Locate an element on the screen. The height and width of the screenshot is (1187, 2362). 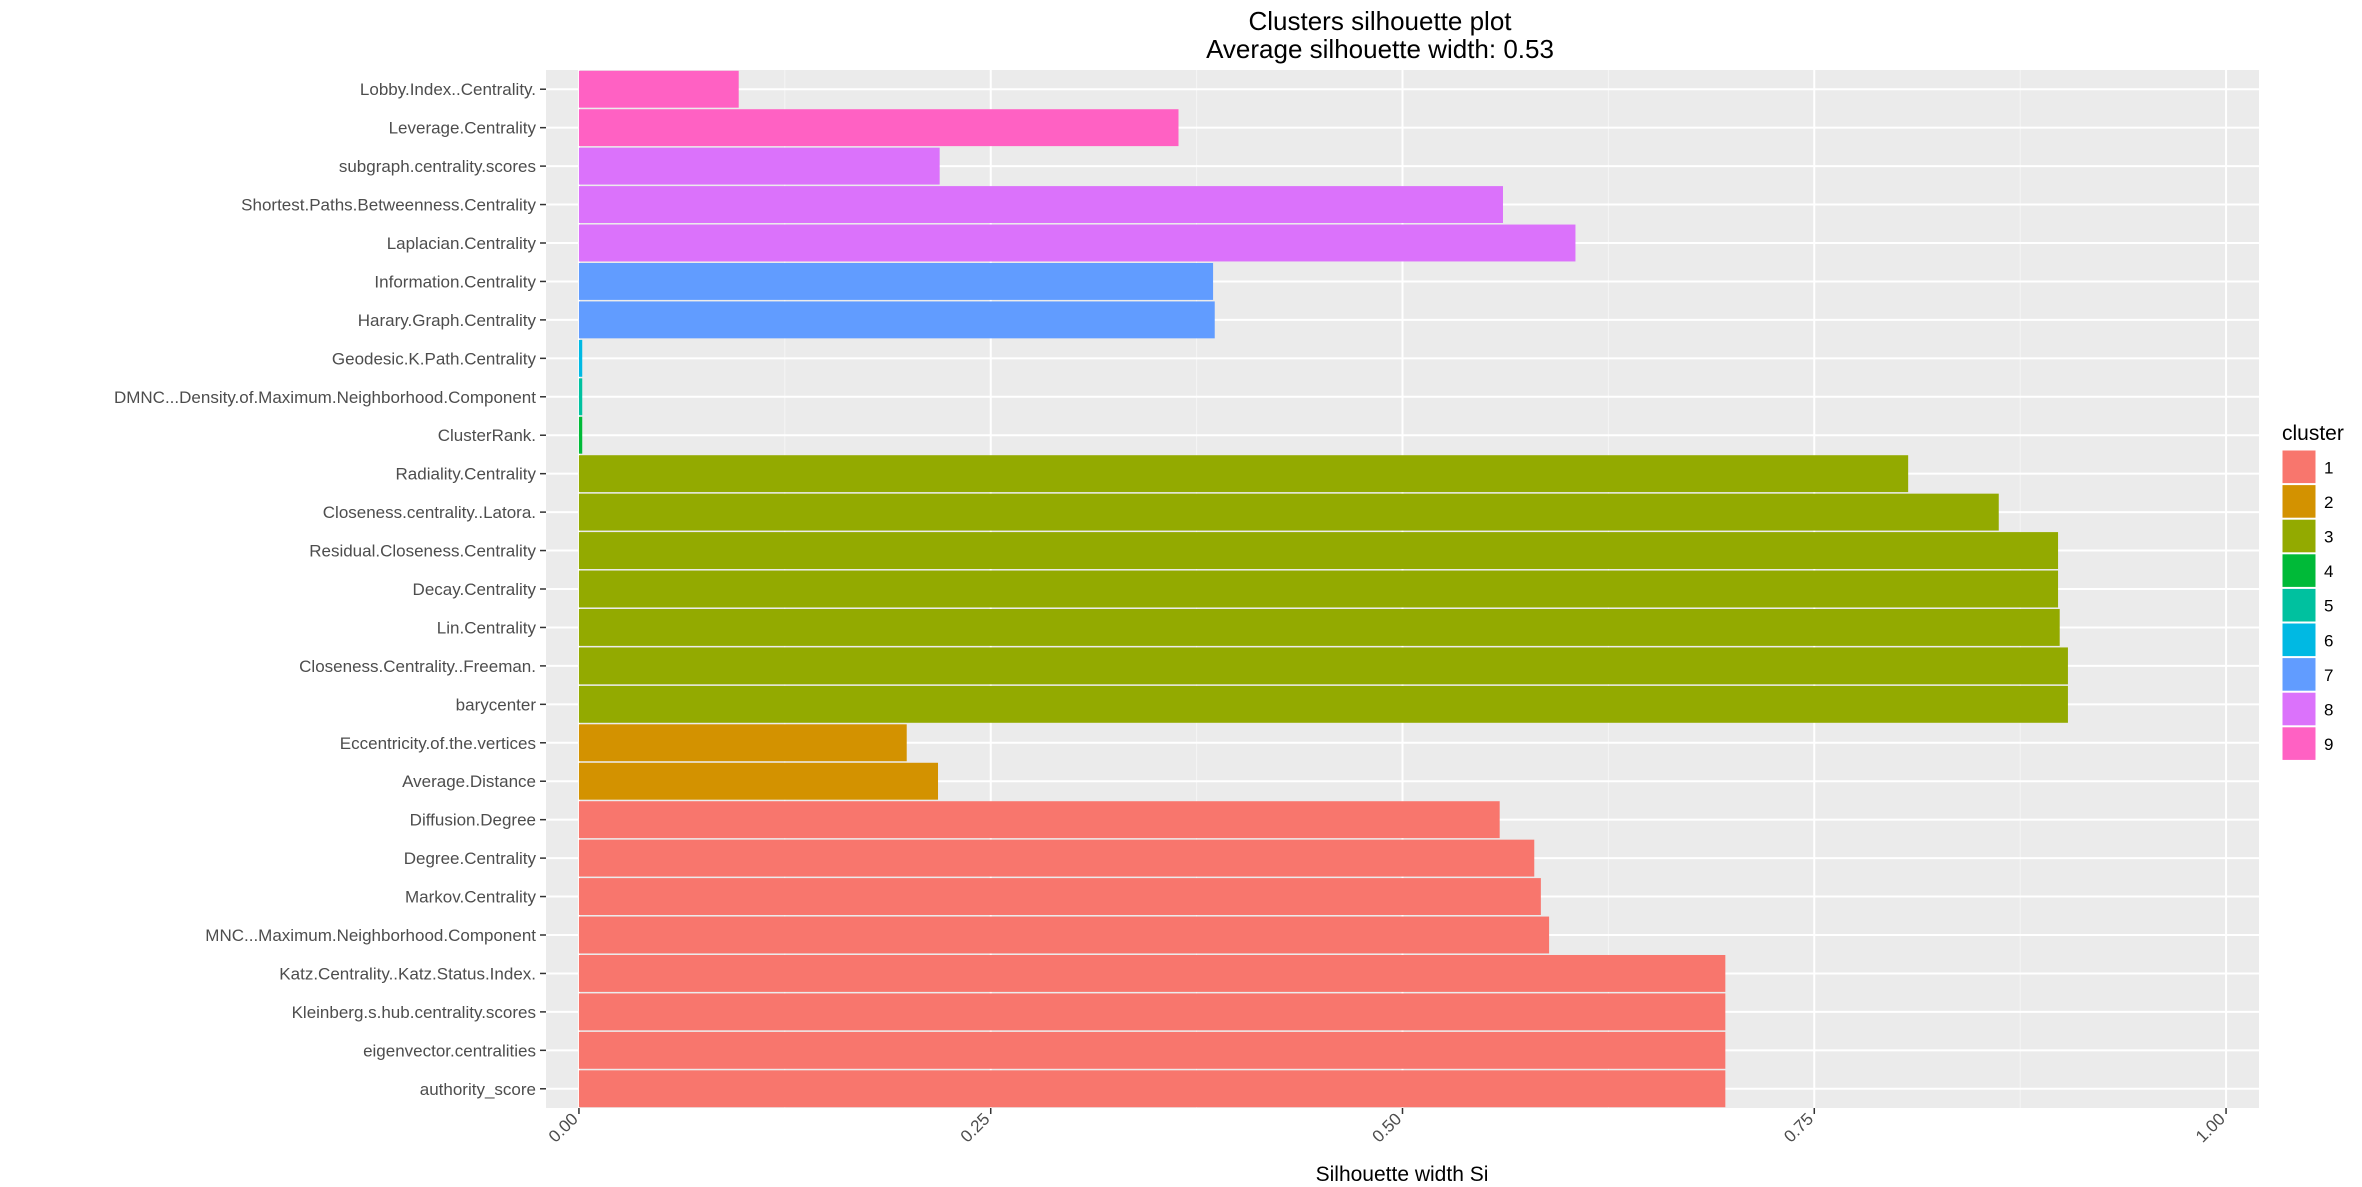
y-tick-label: Harary.Graph.Centrality is located at coordinates (447, 320).